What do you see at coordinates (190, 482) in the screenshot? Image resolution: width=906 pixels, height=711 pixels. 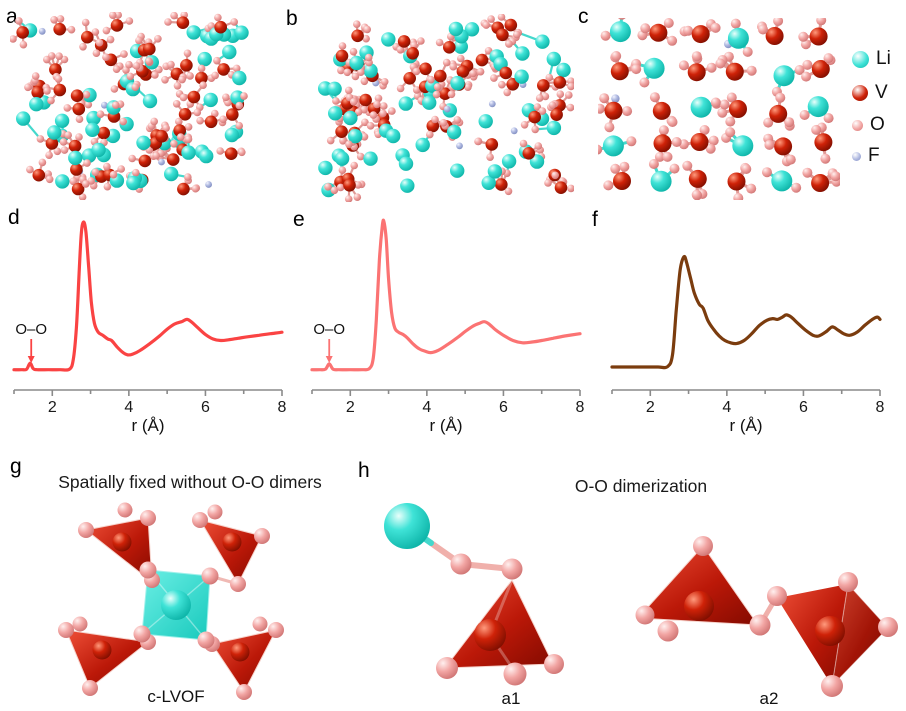 I see `panel-g-title: Spatially fixed without O-O dimers` at bounding box center [190, 482].